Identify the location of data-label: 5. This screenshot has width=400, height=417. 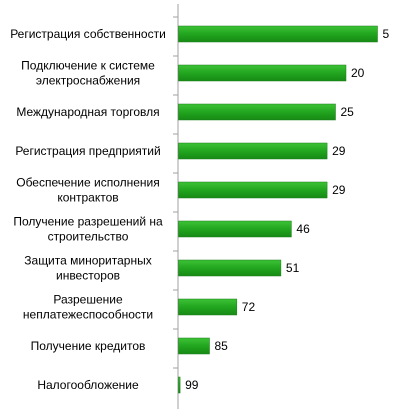
(386, 34).